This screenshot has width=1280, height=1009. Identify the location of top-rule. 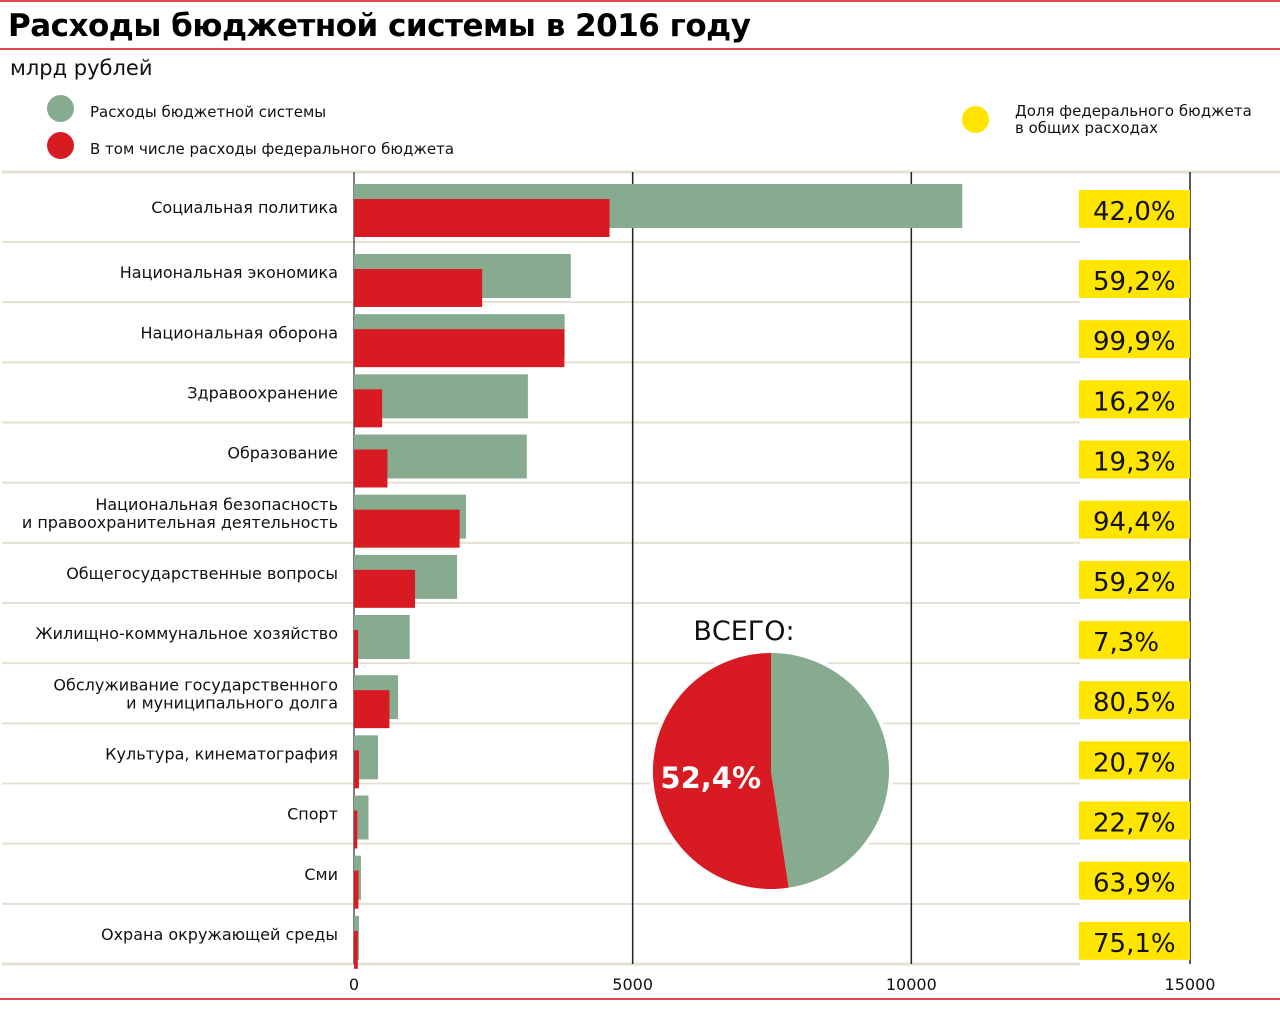
(640, 1).